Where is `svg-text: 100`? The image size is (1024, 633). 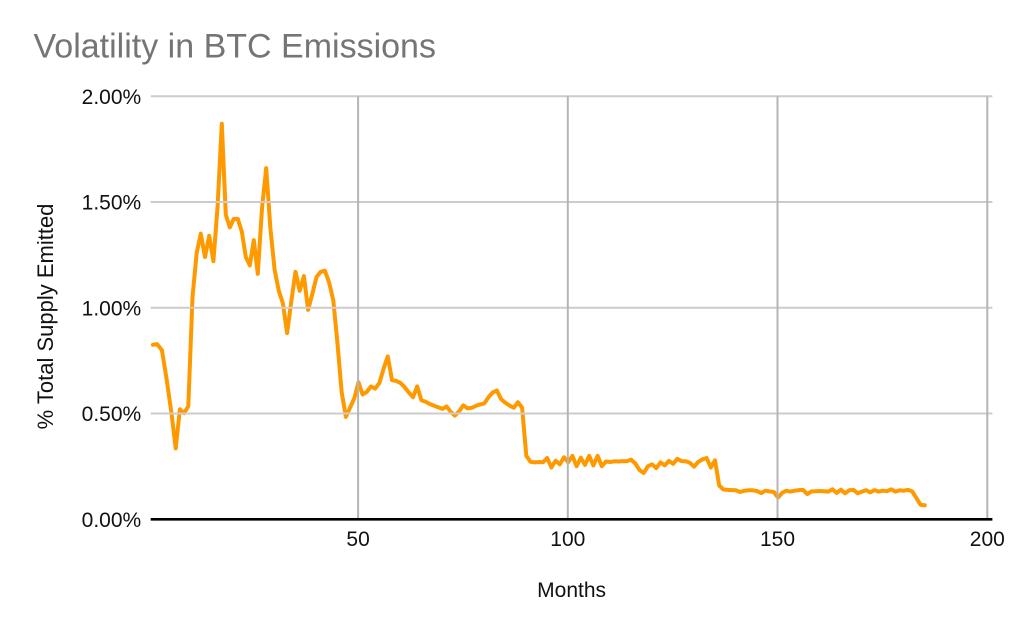 svg-text: 100 is located at coordinates (567, 539).